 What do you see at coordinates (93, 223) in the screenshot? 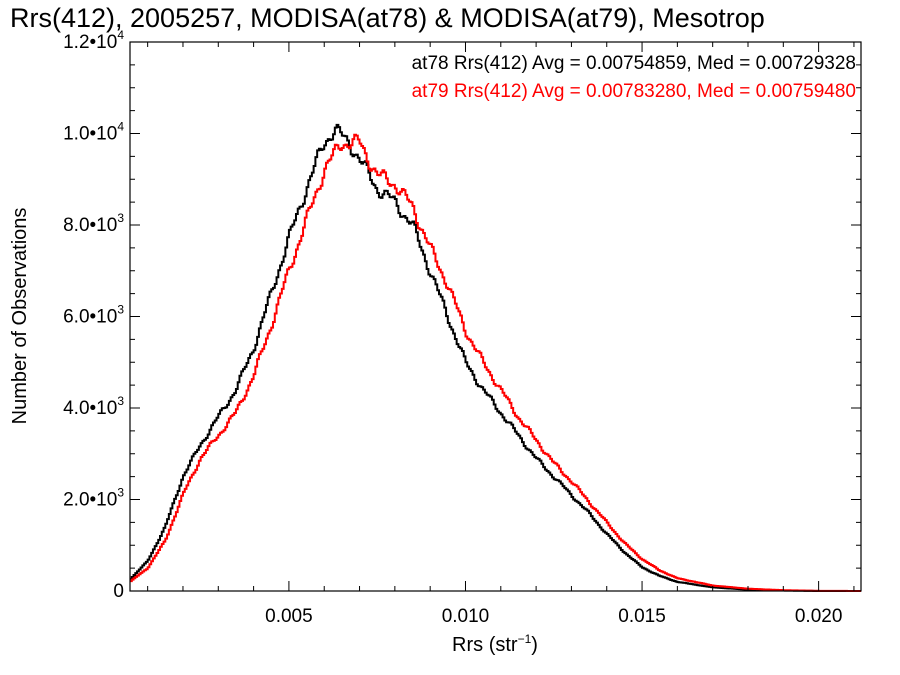
I see `y-tick-label: 8.0•103` at bounding box center [93, 223].